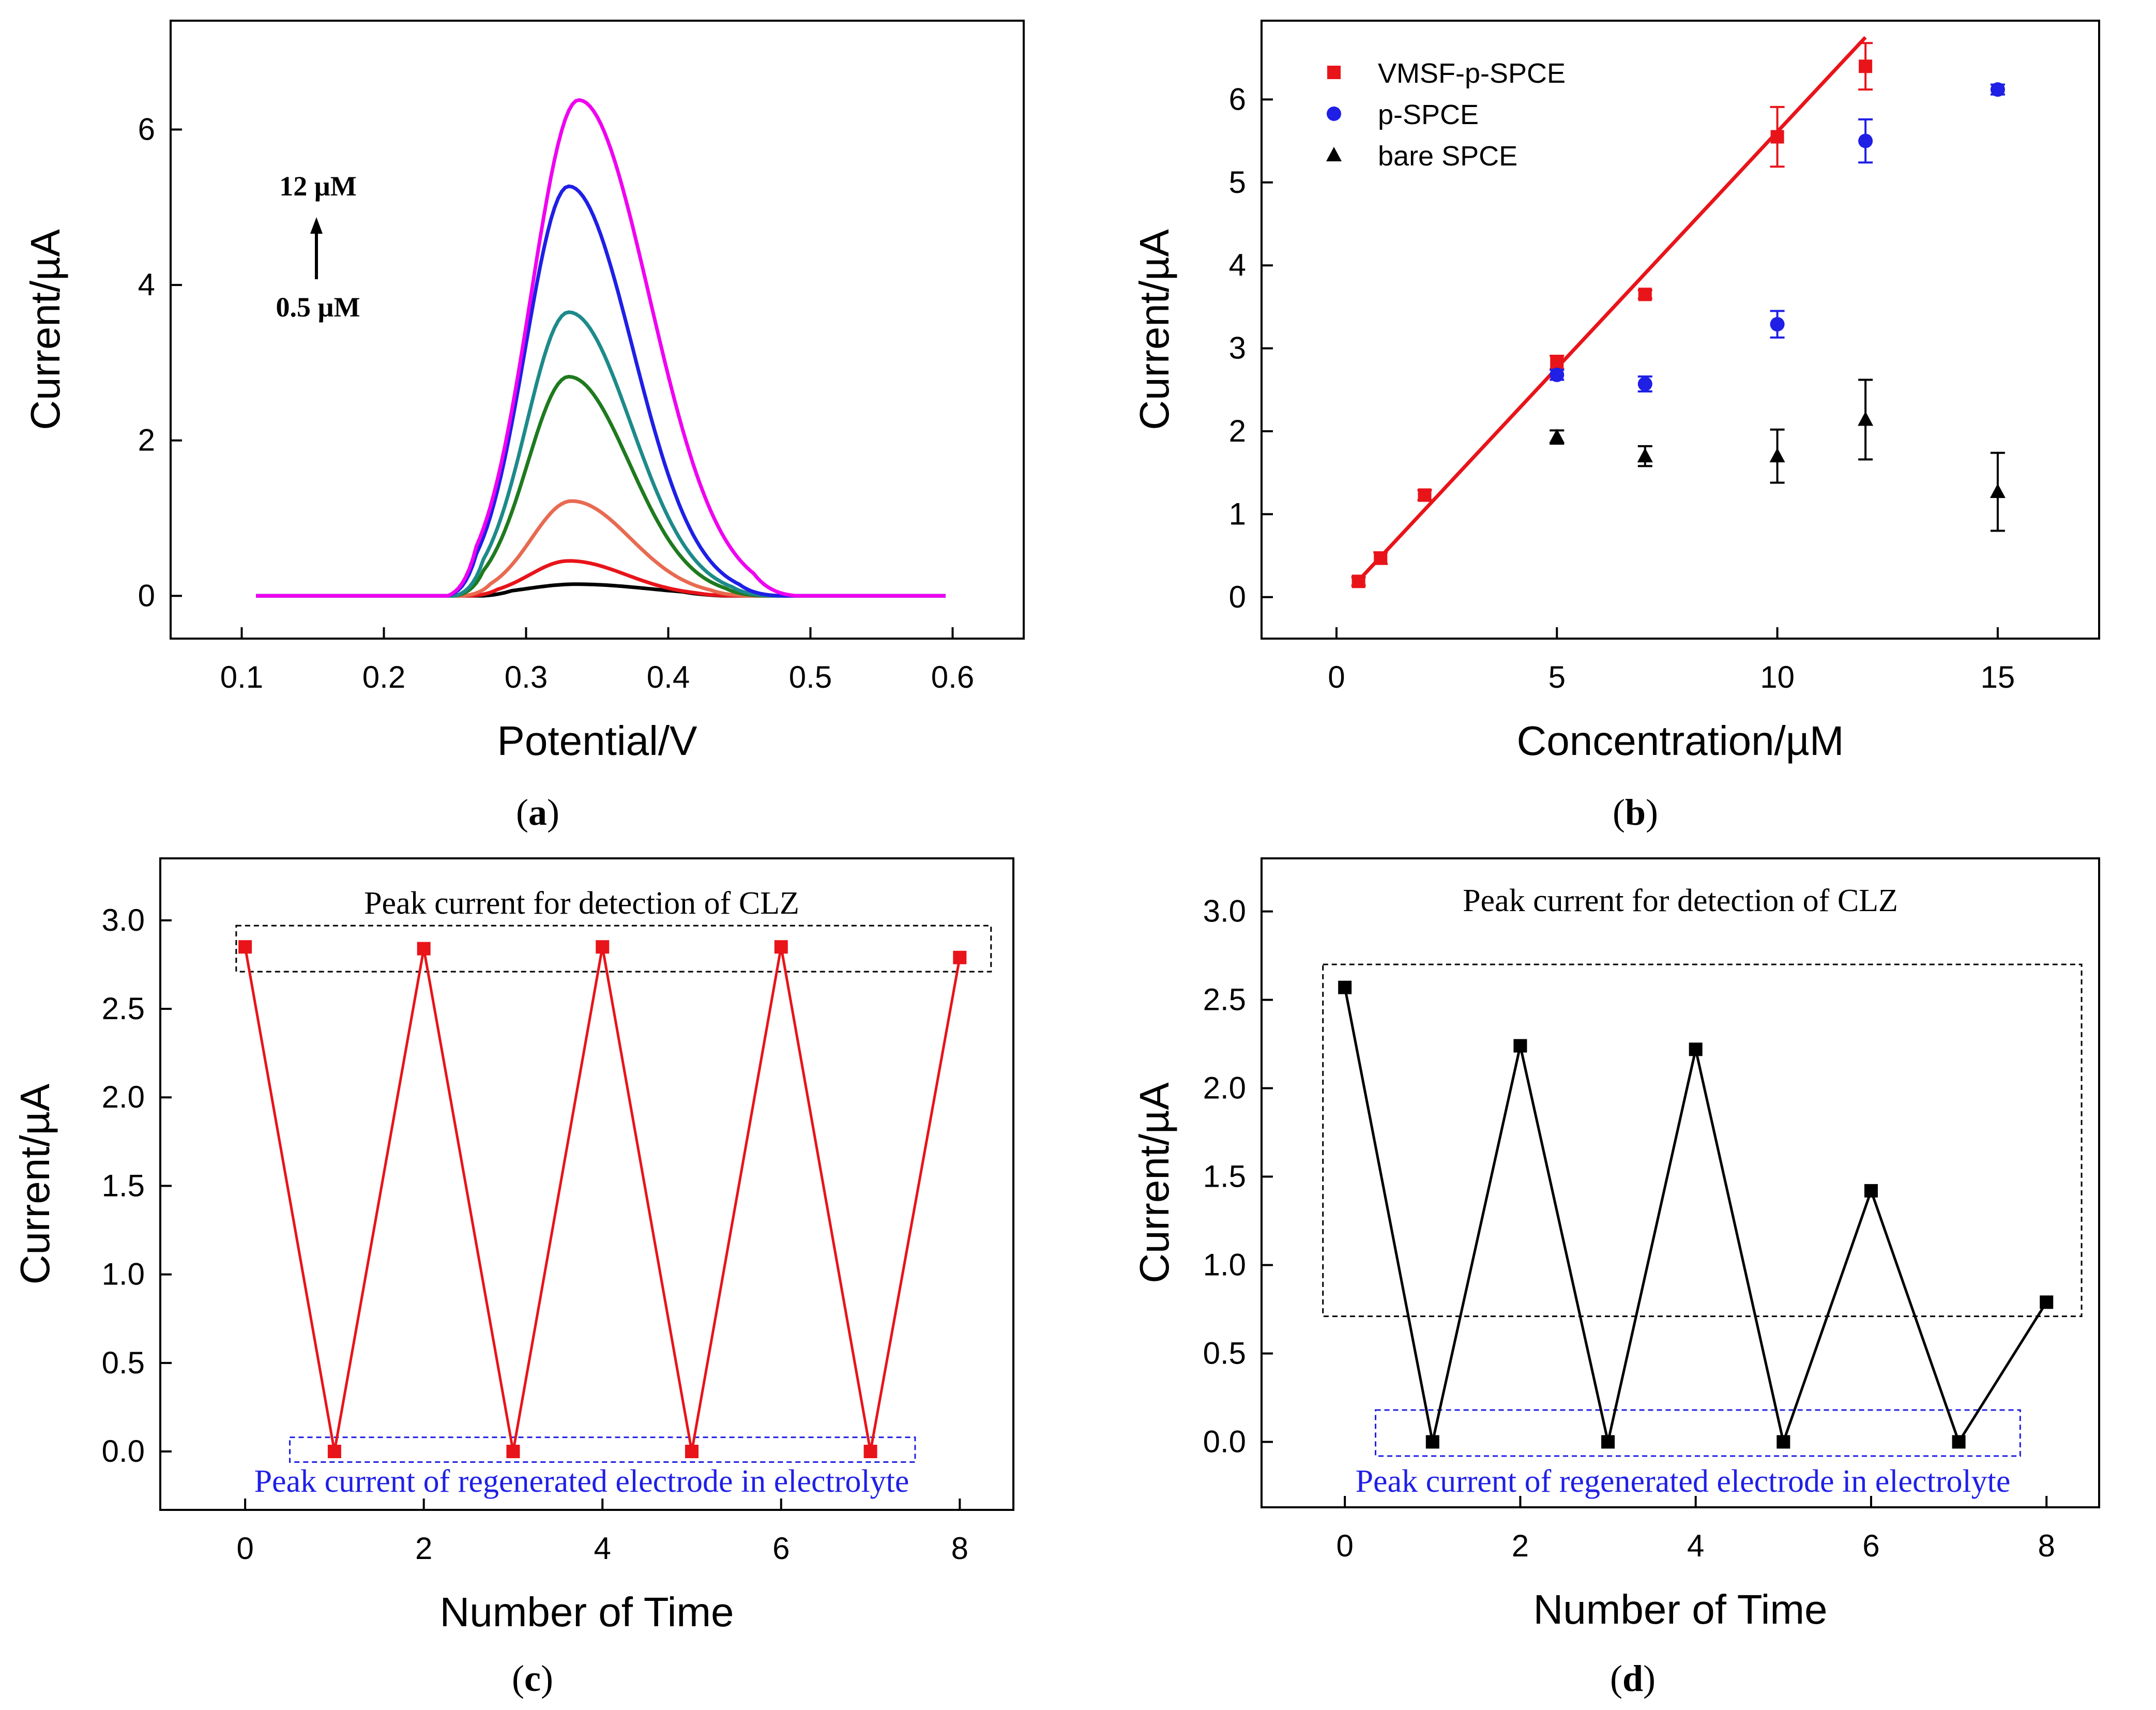 This screenshot has height=1710, width=2156. Describe the element at coordinates (1237, 99) in the screenshot. I see `y-tick-label: 6` at that location.